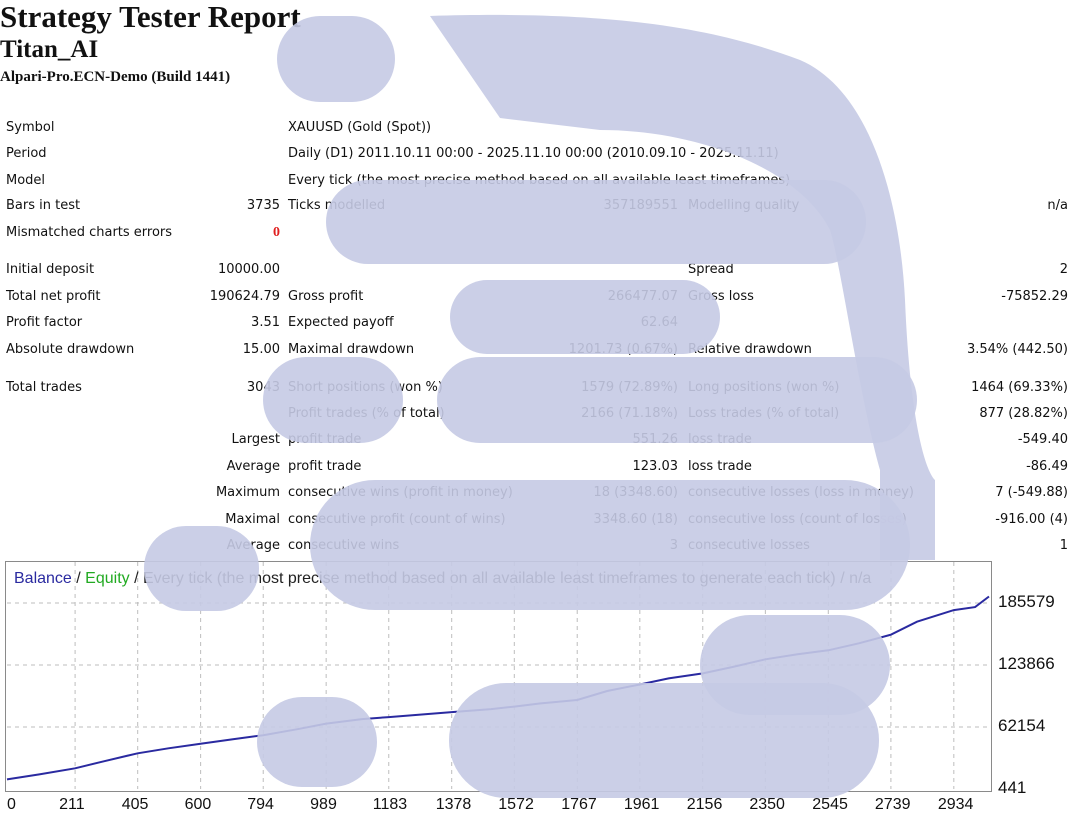 This screenshot has height=822, width=1080. I want to click on profit-factor-label: Profit factor, so click(44, 322).